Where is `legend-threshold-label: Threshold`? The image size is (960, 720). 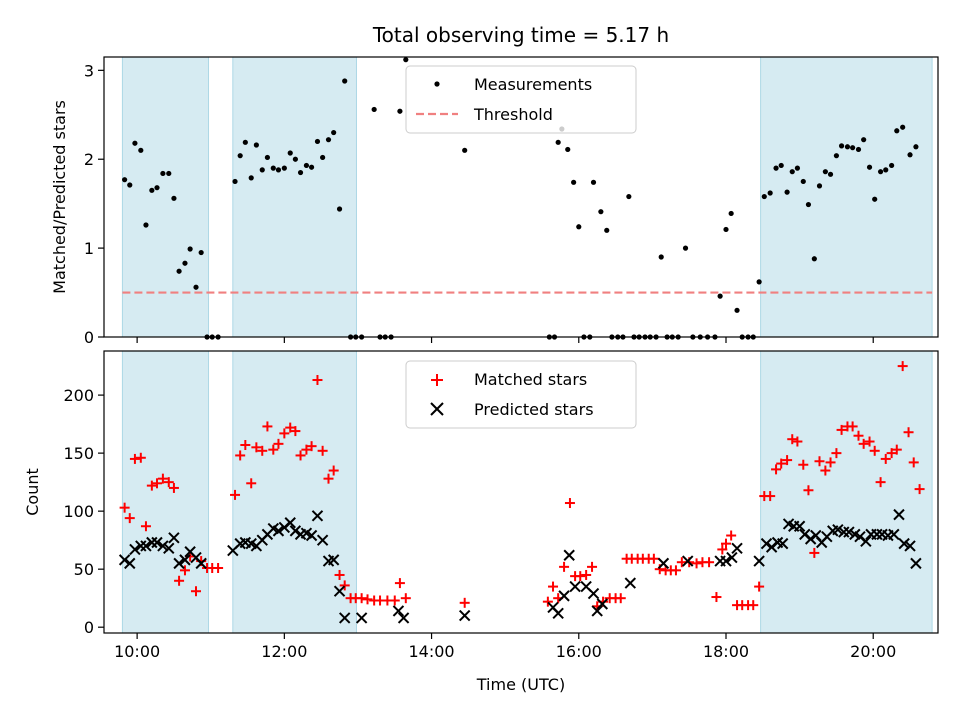 legend-threshold-label: Threshold is located at coordinates (513, 114).